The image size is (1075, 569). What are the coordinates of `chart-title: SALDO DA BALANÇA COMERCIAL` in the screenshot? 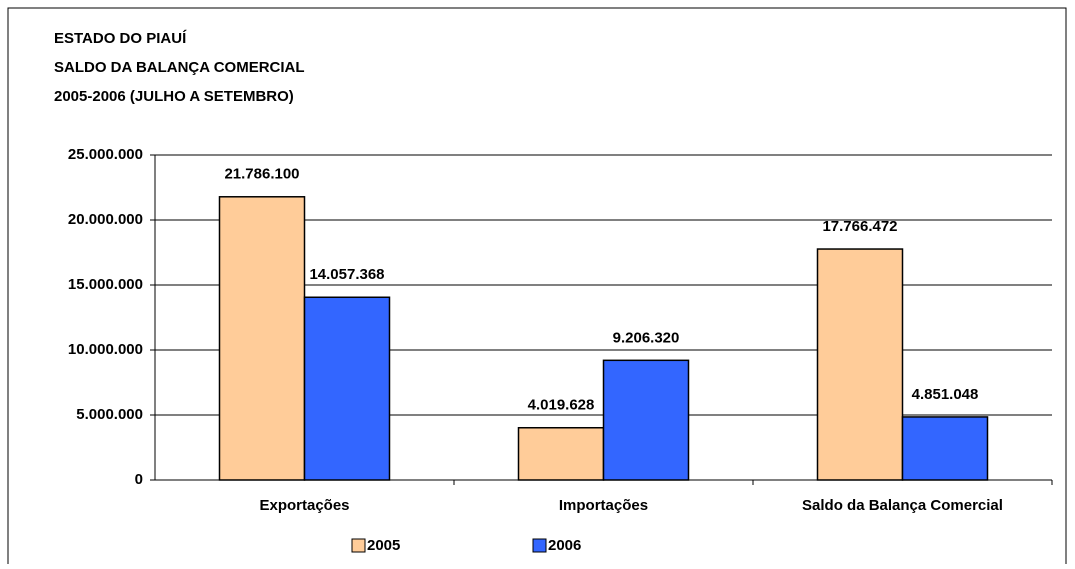 It's located at (179, 67).